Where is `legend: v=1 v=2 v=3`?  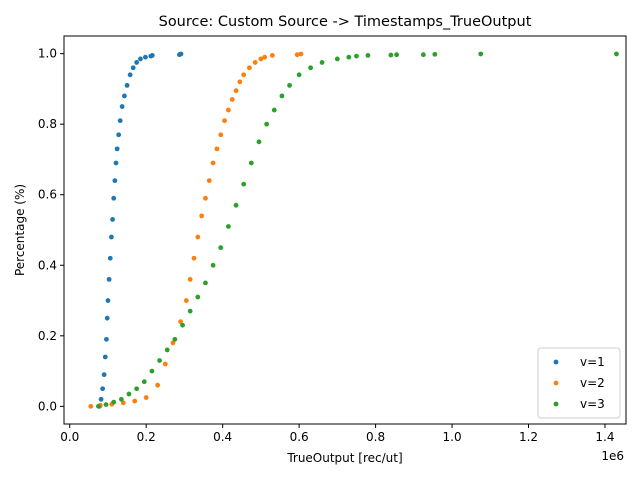
legend: v=1 v=2 v=3 is located at coordinates (579, 383).